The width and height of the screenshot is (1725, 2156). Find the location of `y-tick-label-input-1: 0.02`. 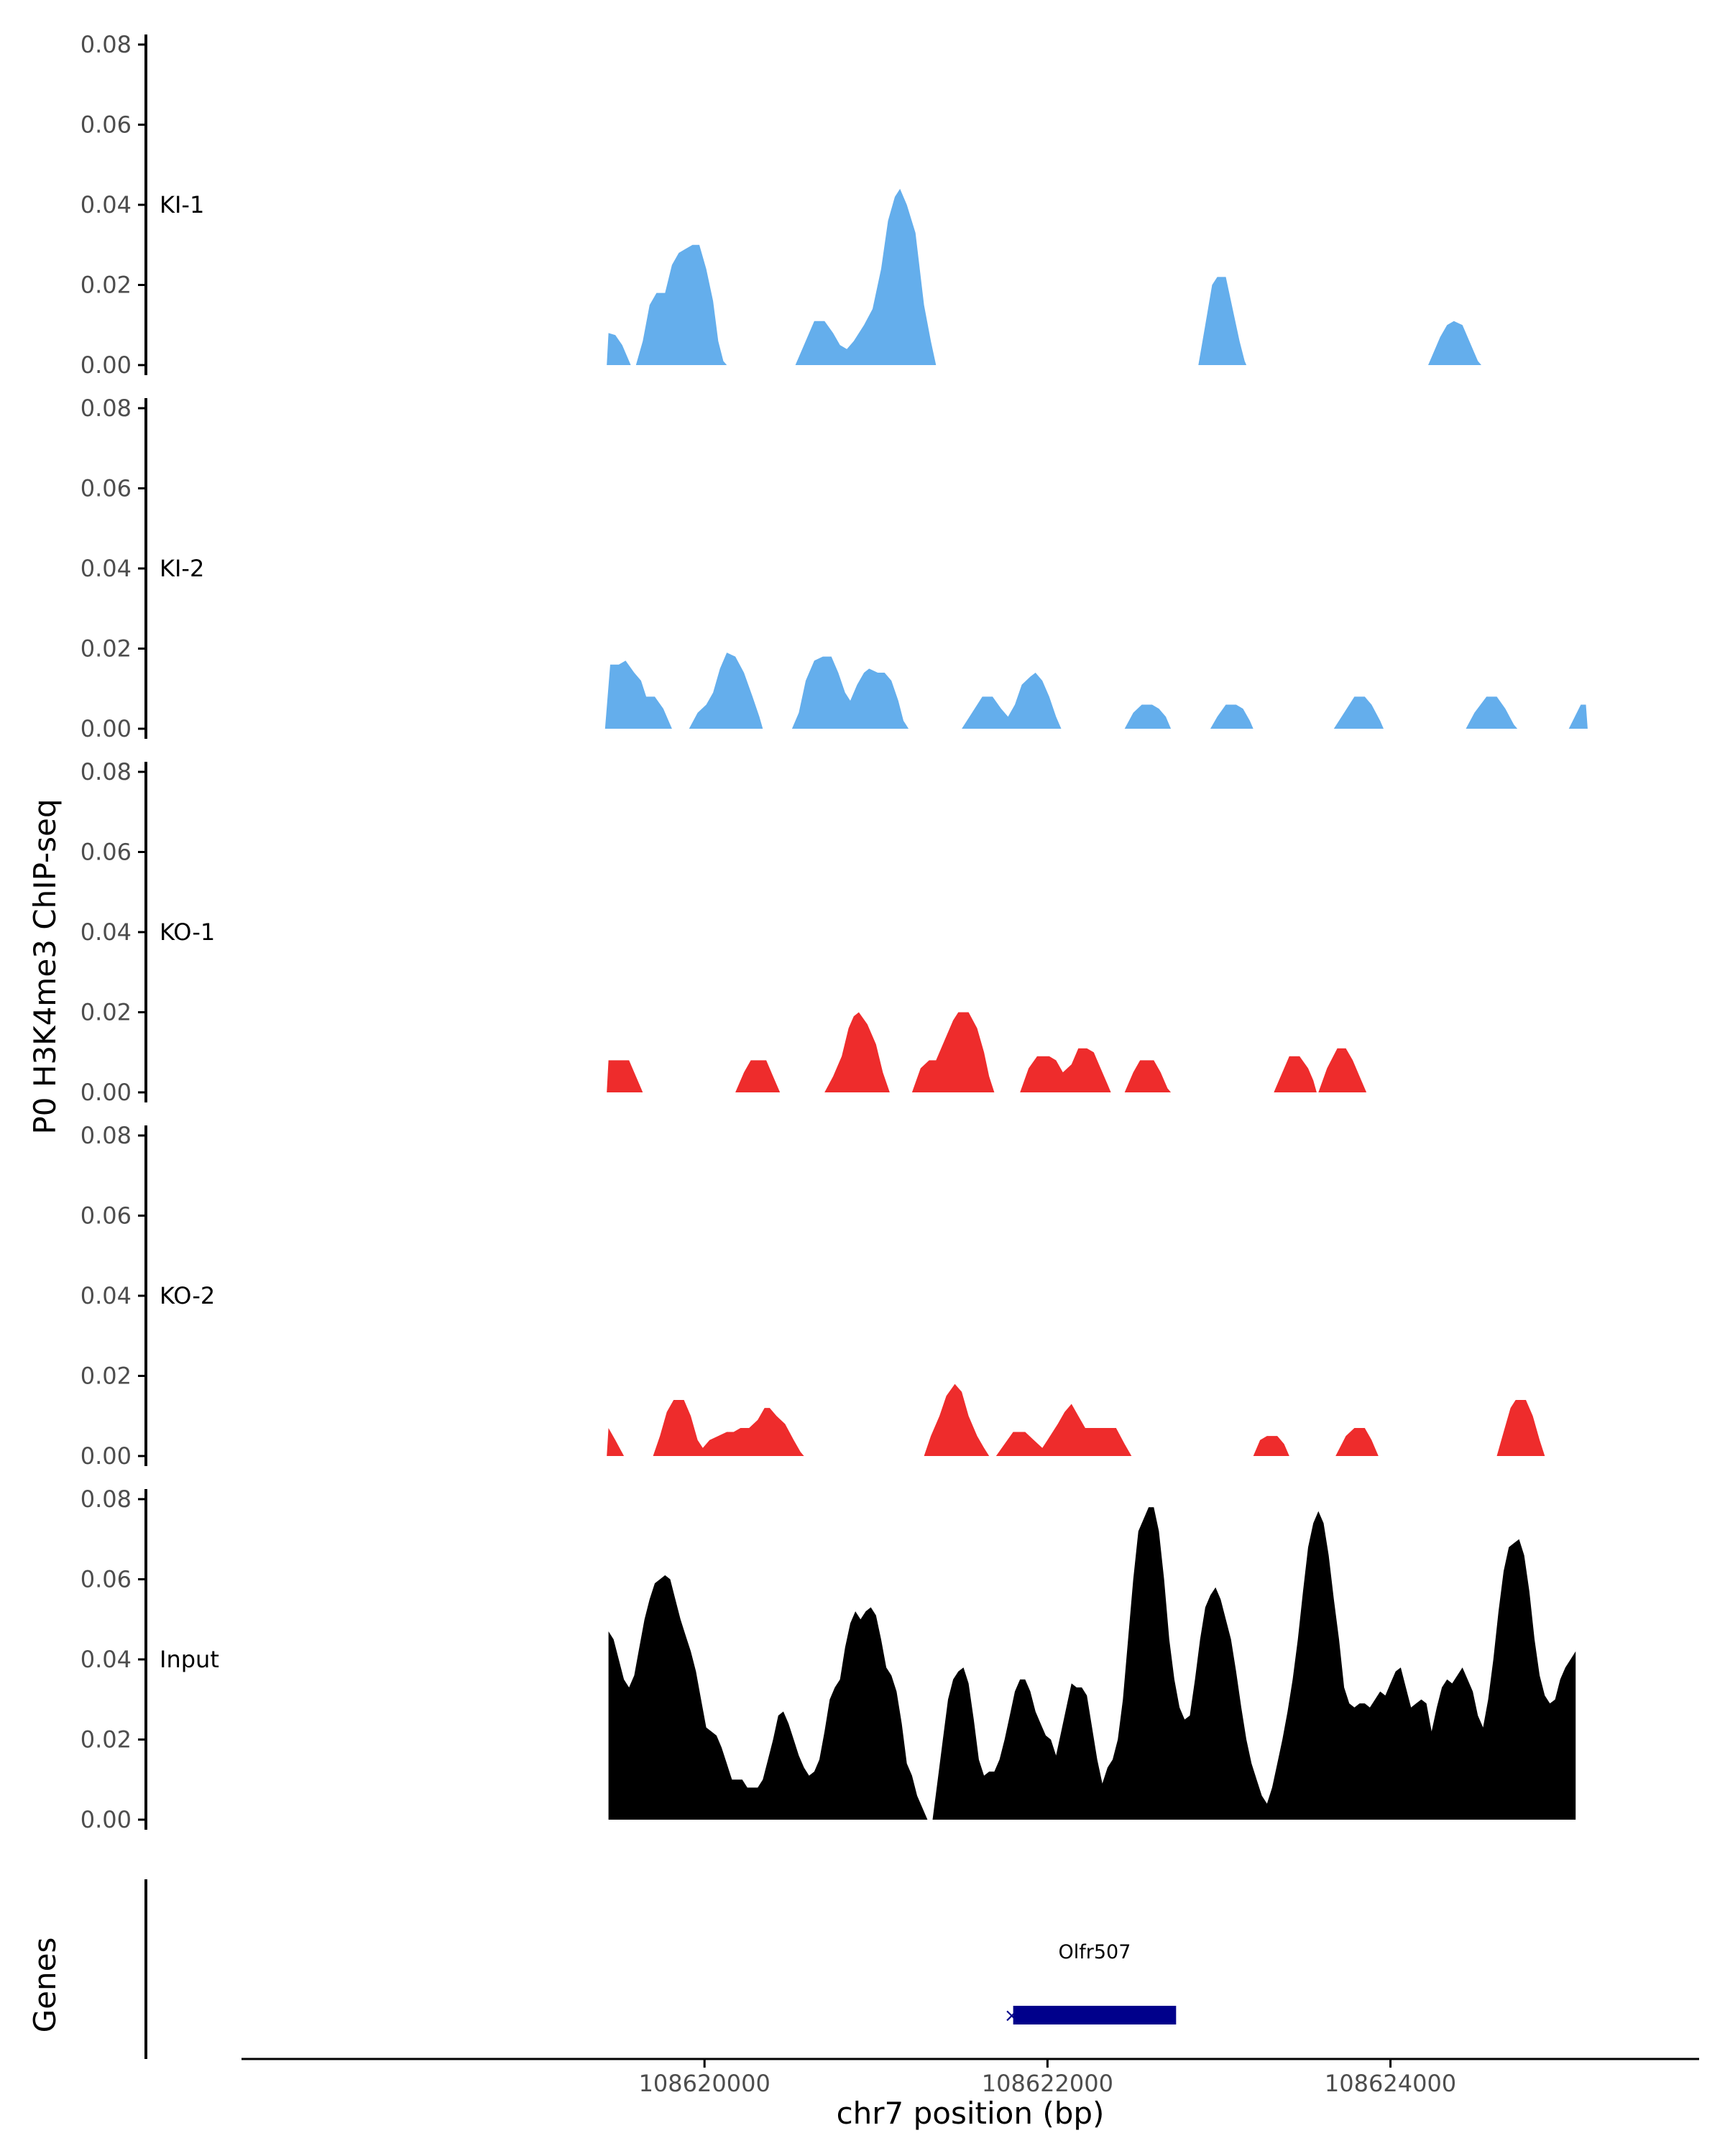

y-tick-label-input-1: 0.02 is located at coordinates (106, 1740).